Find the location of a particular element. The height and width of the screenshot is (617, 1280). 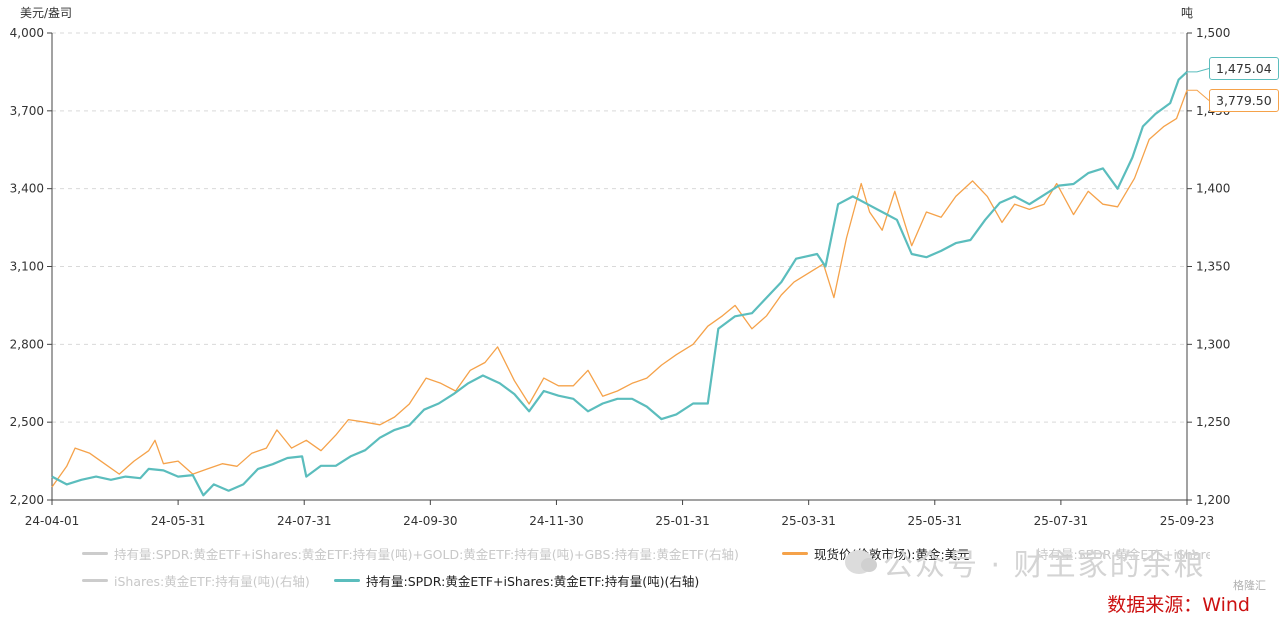

wechat-icon is located at coordinates (861, 562).